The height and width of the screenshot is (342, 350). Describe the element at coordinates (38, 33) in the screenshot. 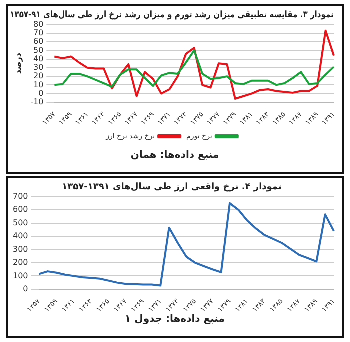

I see `y-tick-label: 70` at that location.